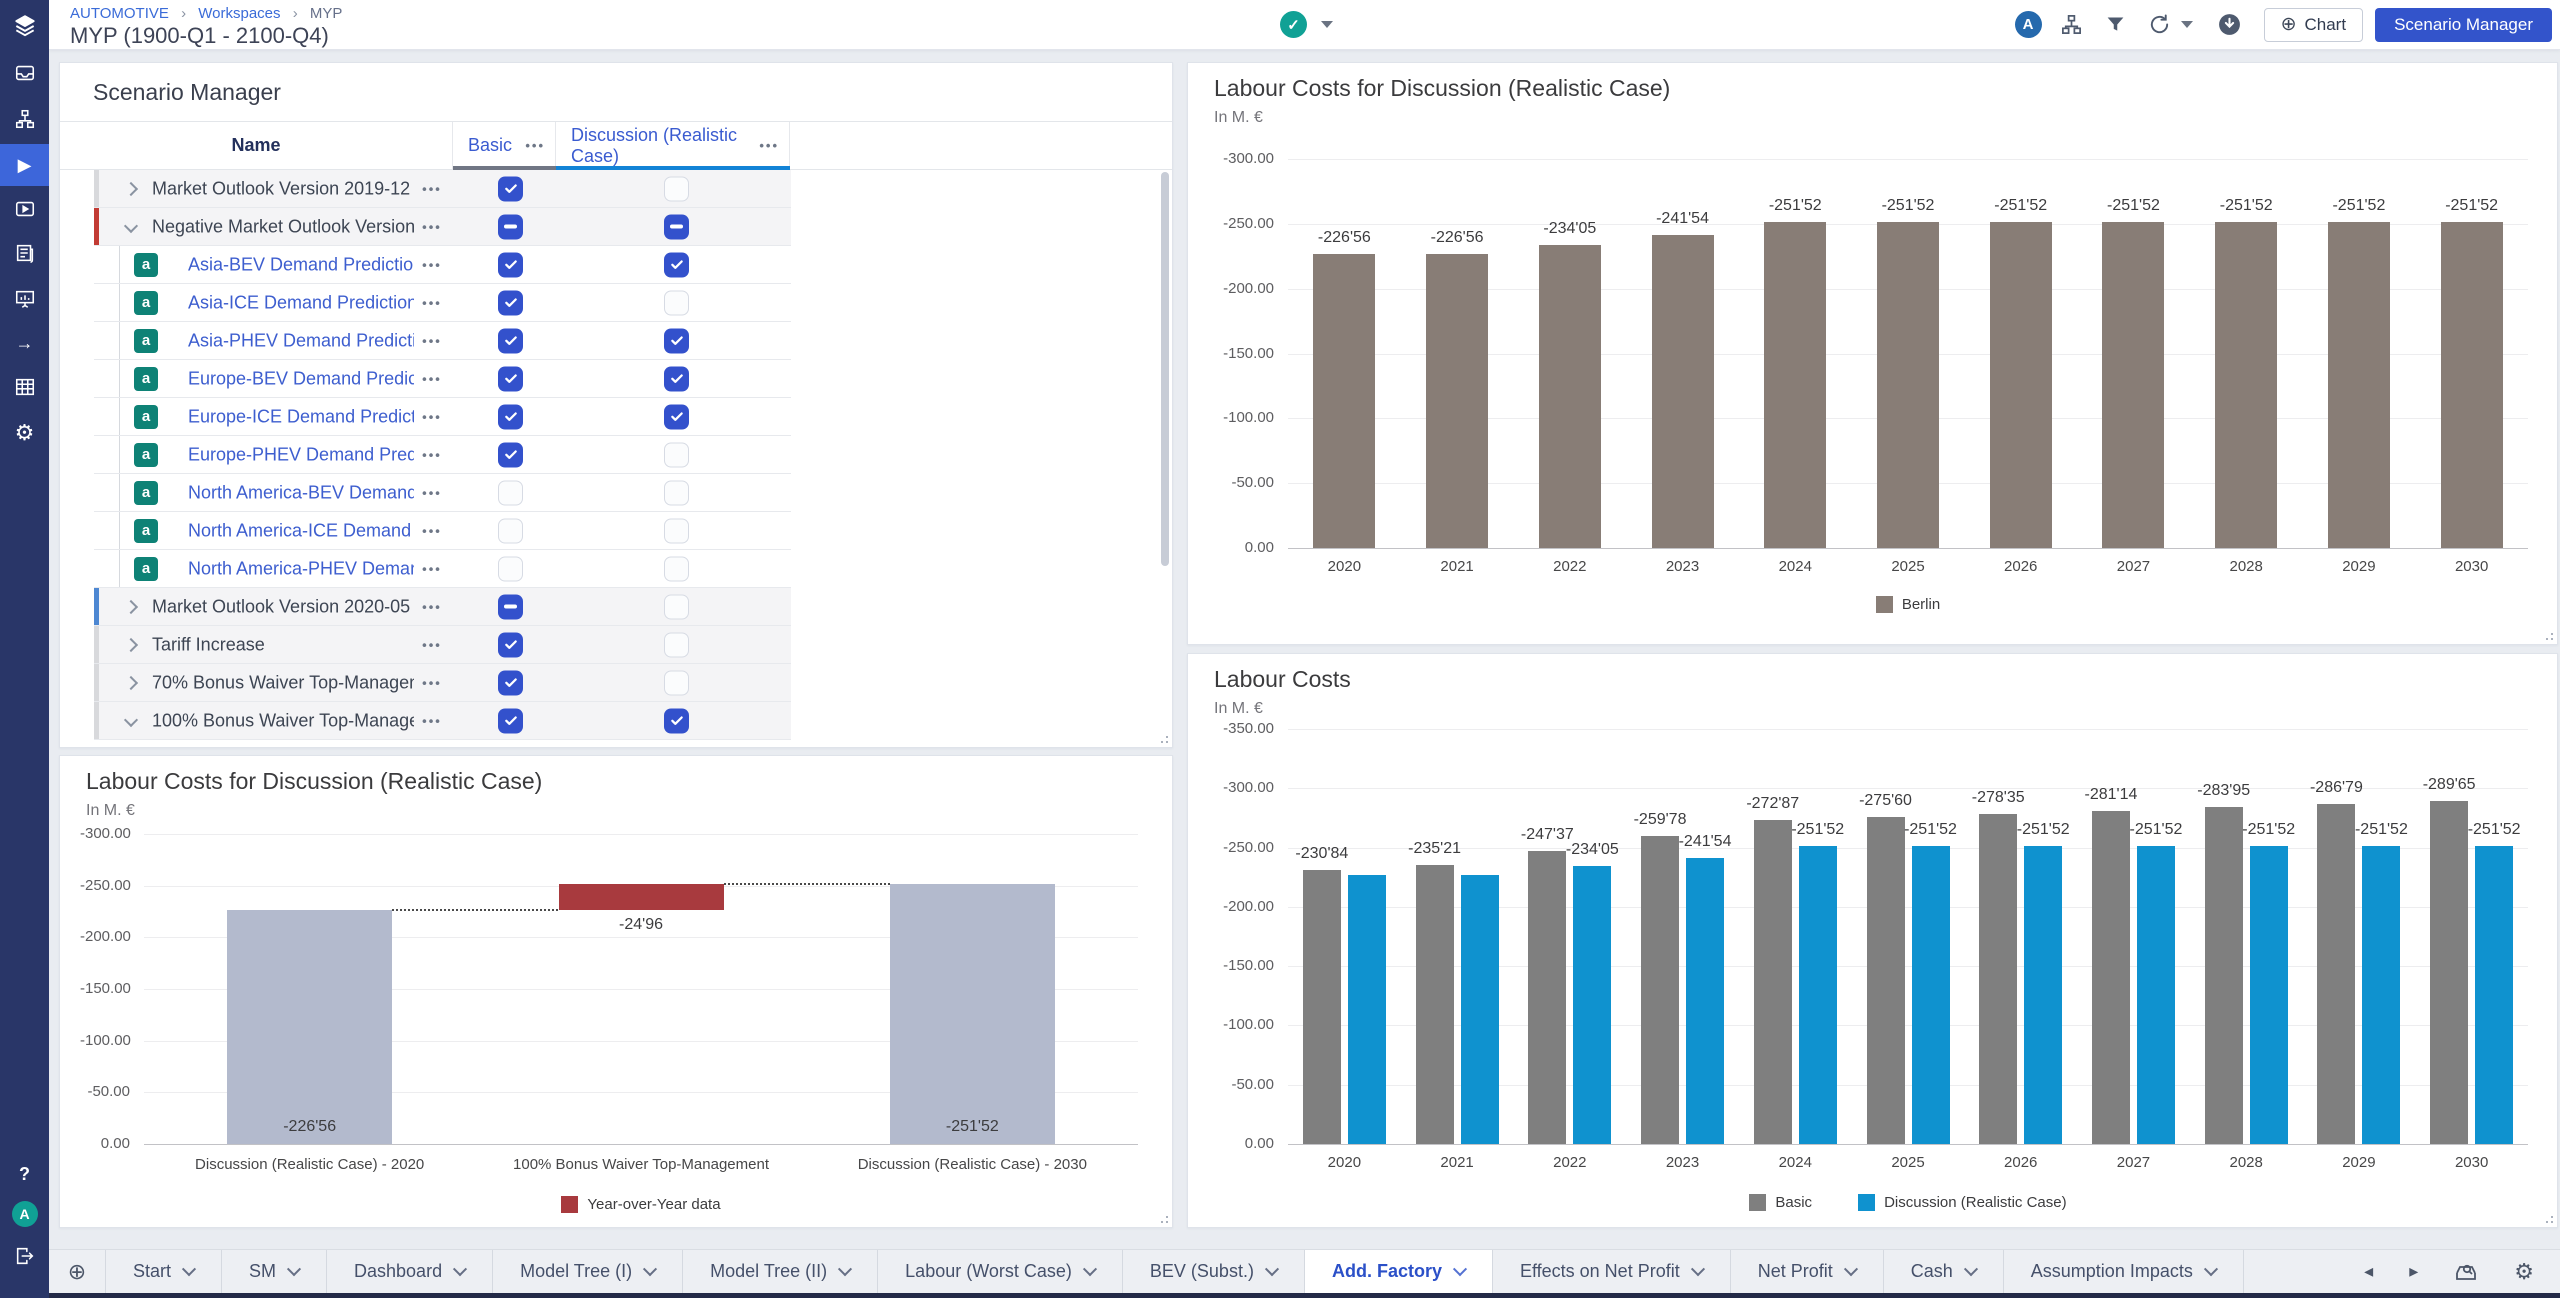  What do you see at coordinates (24, 1214) in the screenshot?
I see `sidebar-avatar: A` at bounding box center [24, 1214].